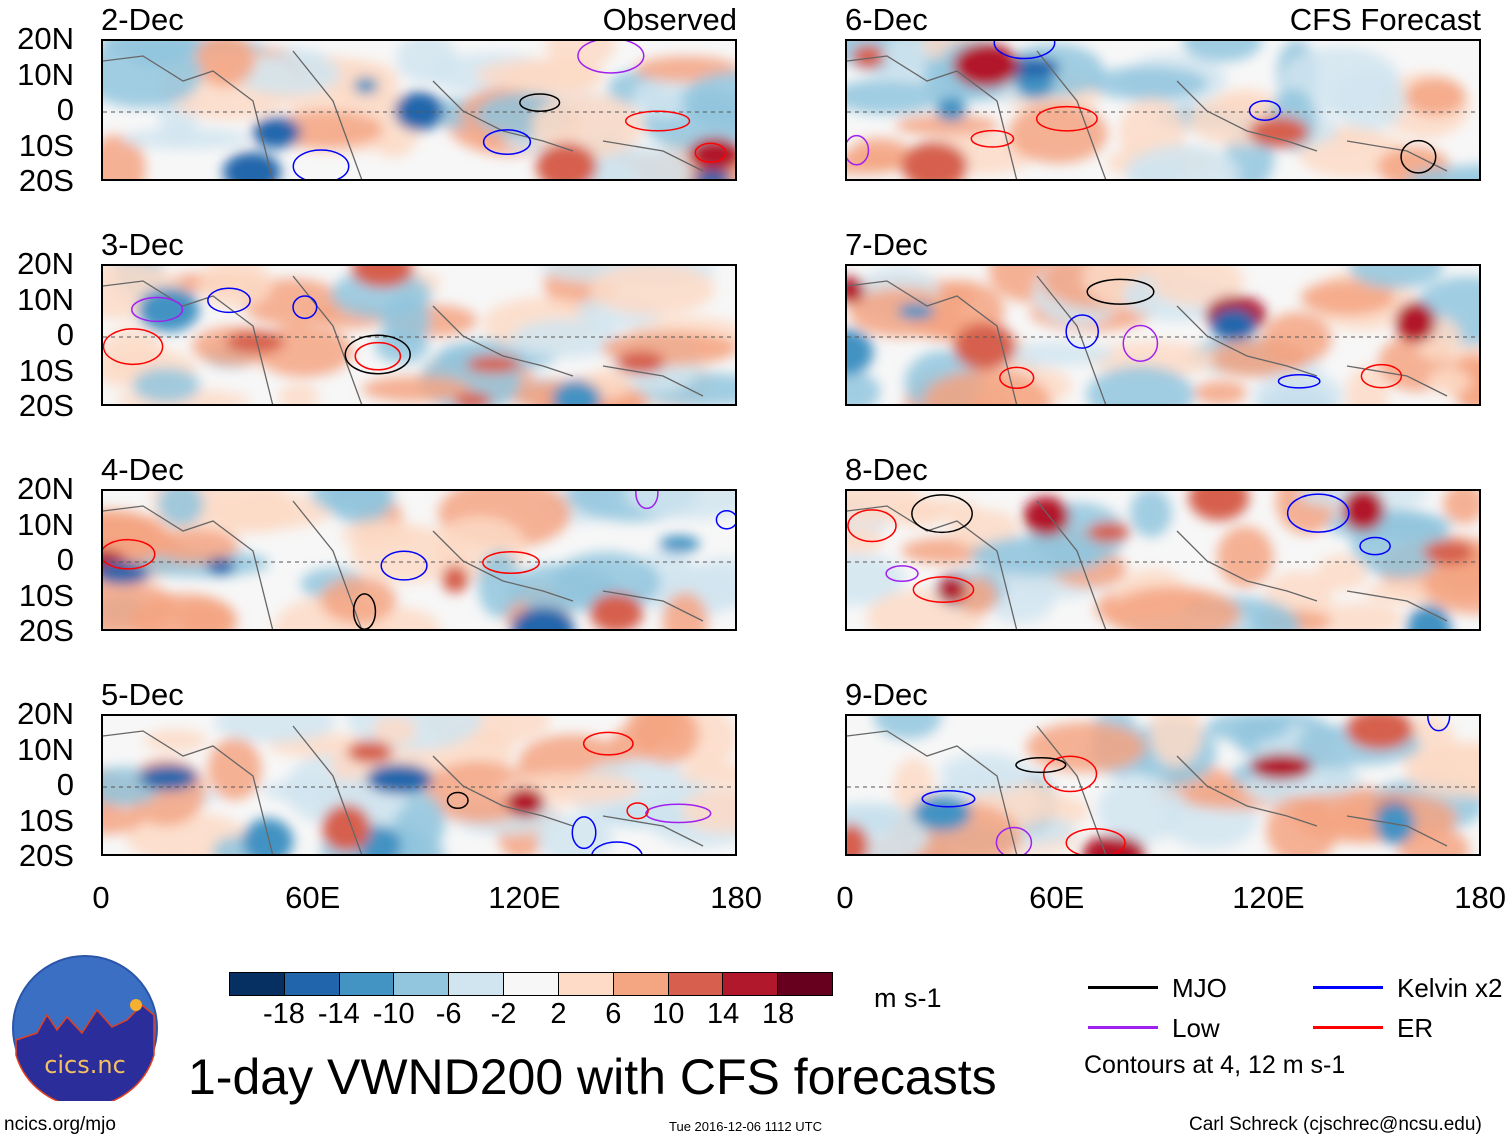  Describe the element at coordinates (1450, 988) in the screenshot. I see `legend-label: Kelvin x2` at that location.